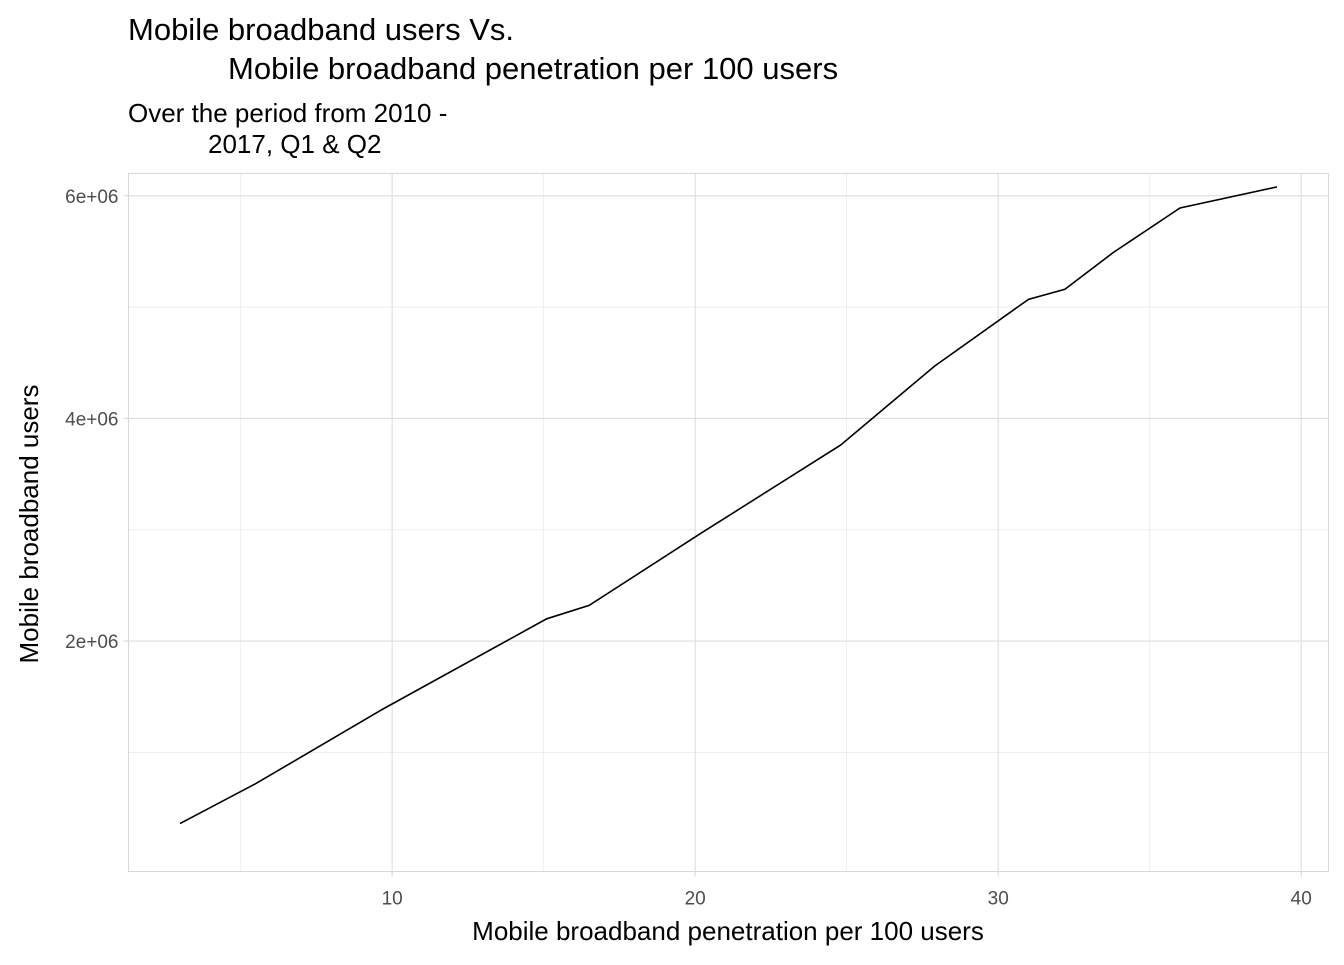 This screenshot has width=1344, height=965. What do you see at coordinates (287, 113) in the screenshot?
I see `chart-subtitle-line-1: Over the period from 2010 -` at bounding box center [287, 113].